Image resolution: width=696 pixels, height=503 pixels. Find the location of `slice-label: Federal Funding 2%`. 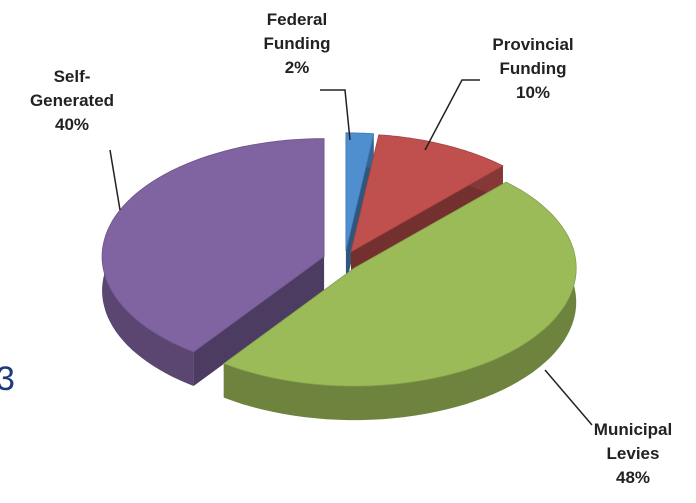

slice-label: Federal Funding 2% is located at coordinates (297, 44).